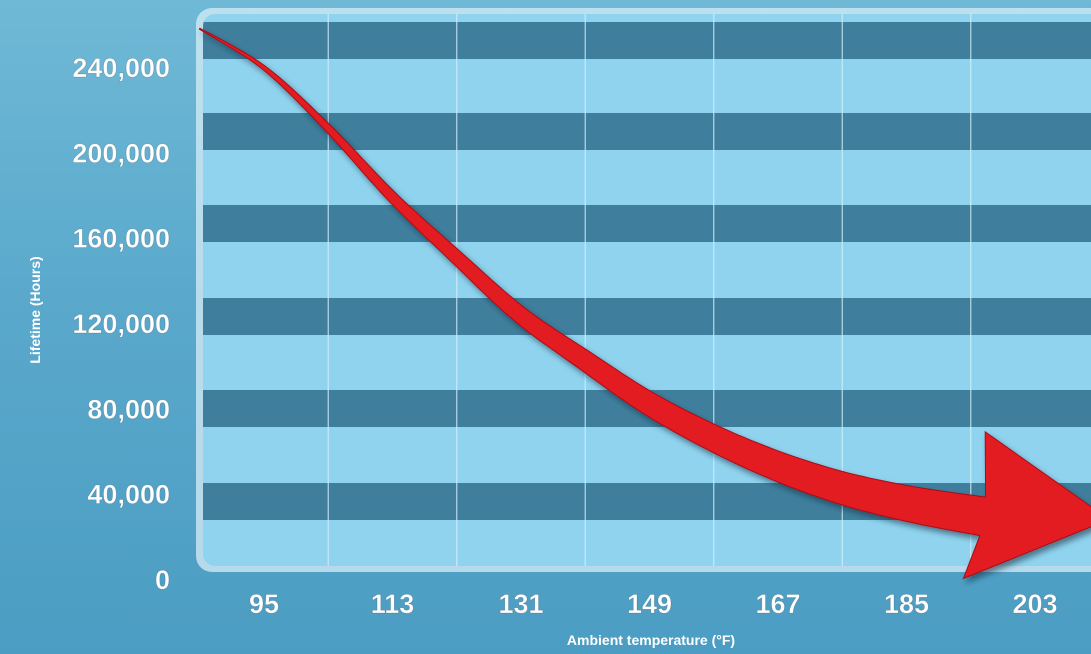 The image size is (1091, 654). Describe the element at coordinates (162, 580) in the screenshot. I see `y-tick-label: 0` at that location.